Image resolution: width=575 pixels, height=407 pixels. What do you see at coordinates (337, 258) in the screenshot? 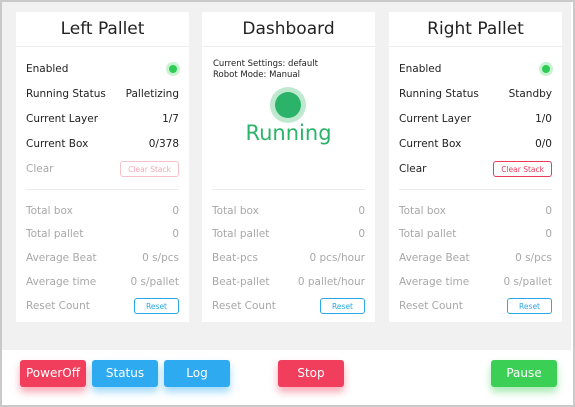
I see `dash-beat-pcs-value: 0 pcs/hour` at bounding box center [337, 258].